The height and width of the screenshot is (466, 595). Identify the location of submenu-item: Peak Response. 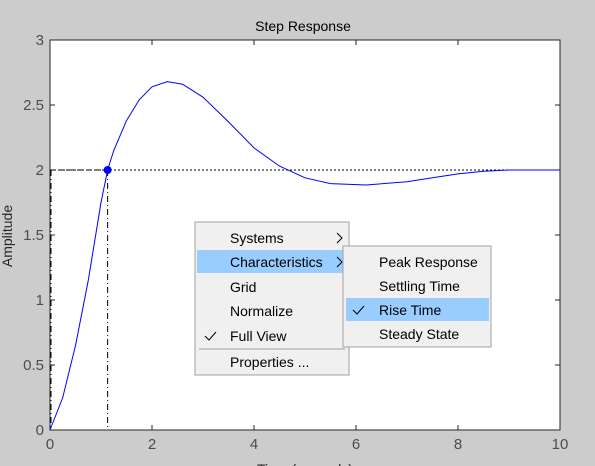
(428, 262).